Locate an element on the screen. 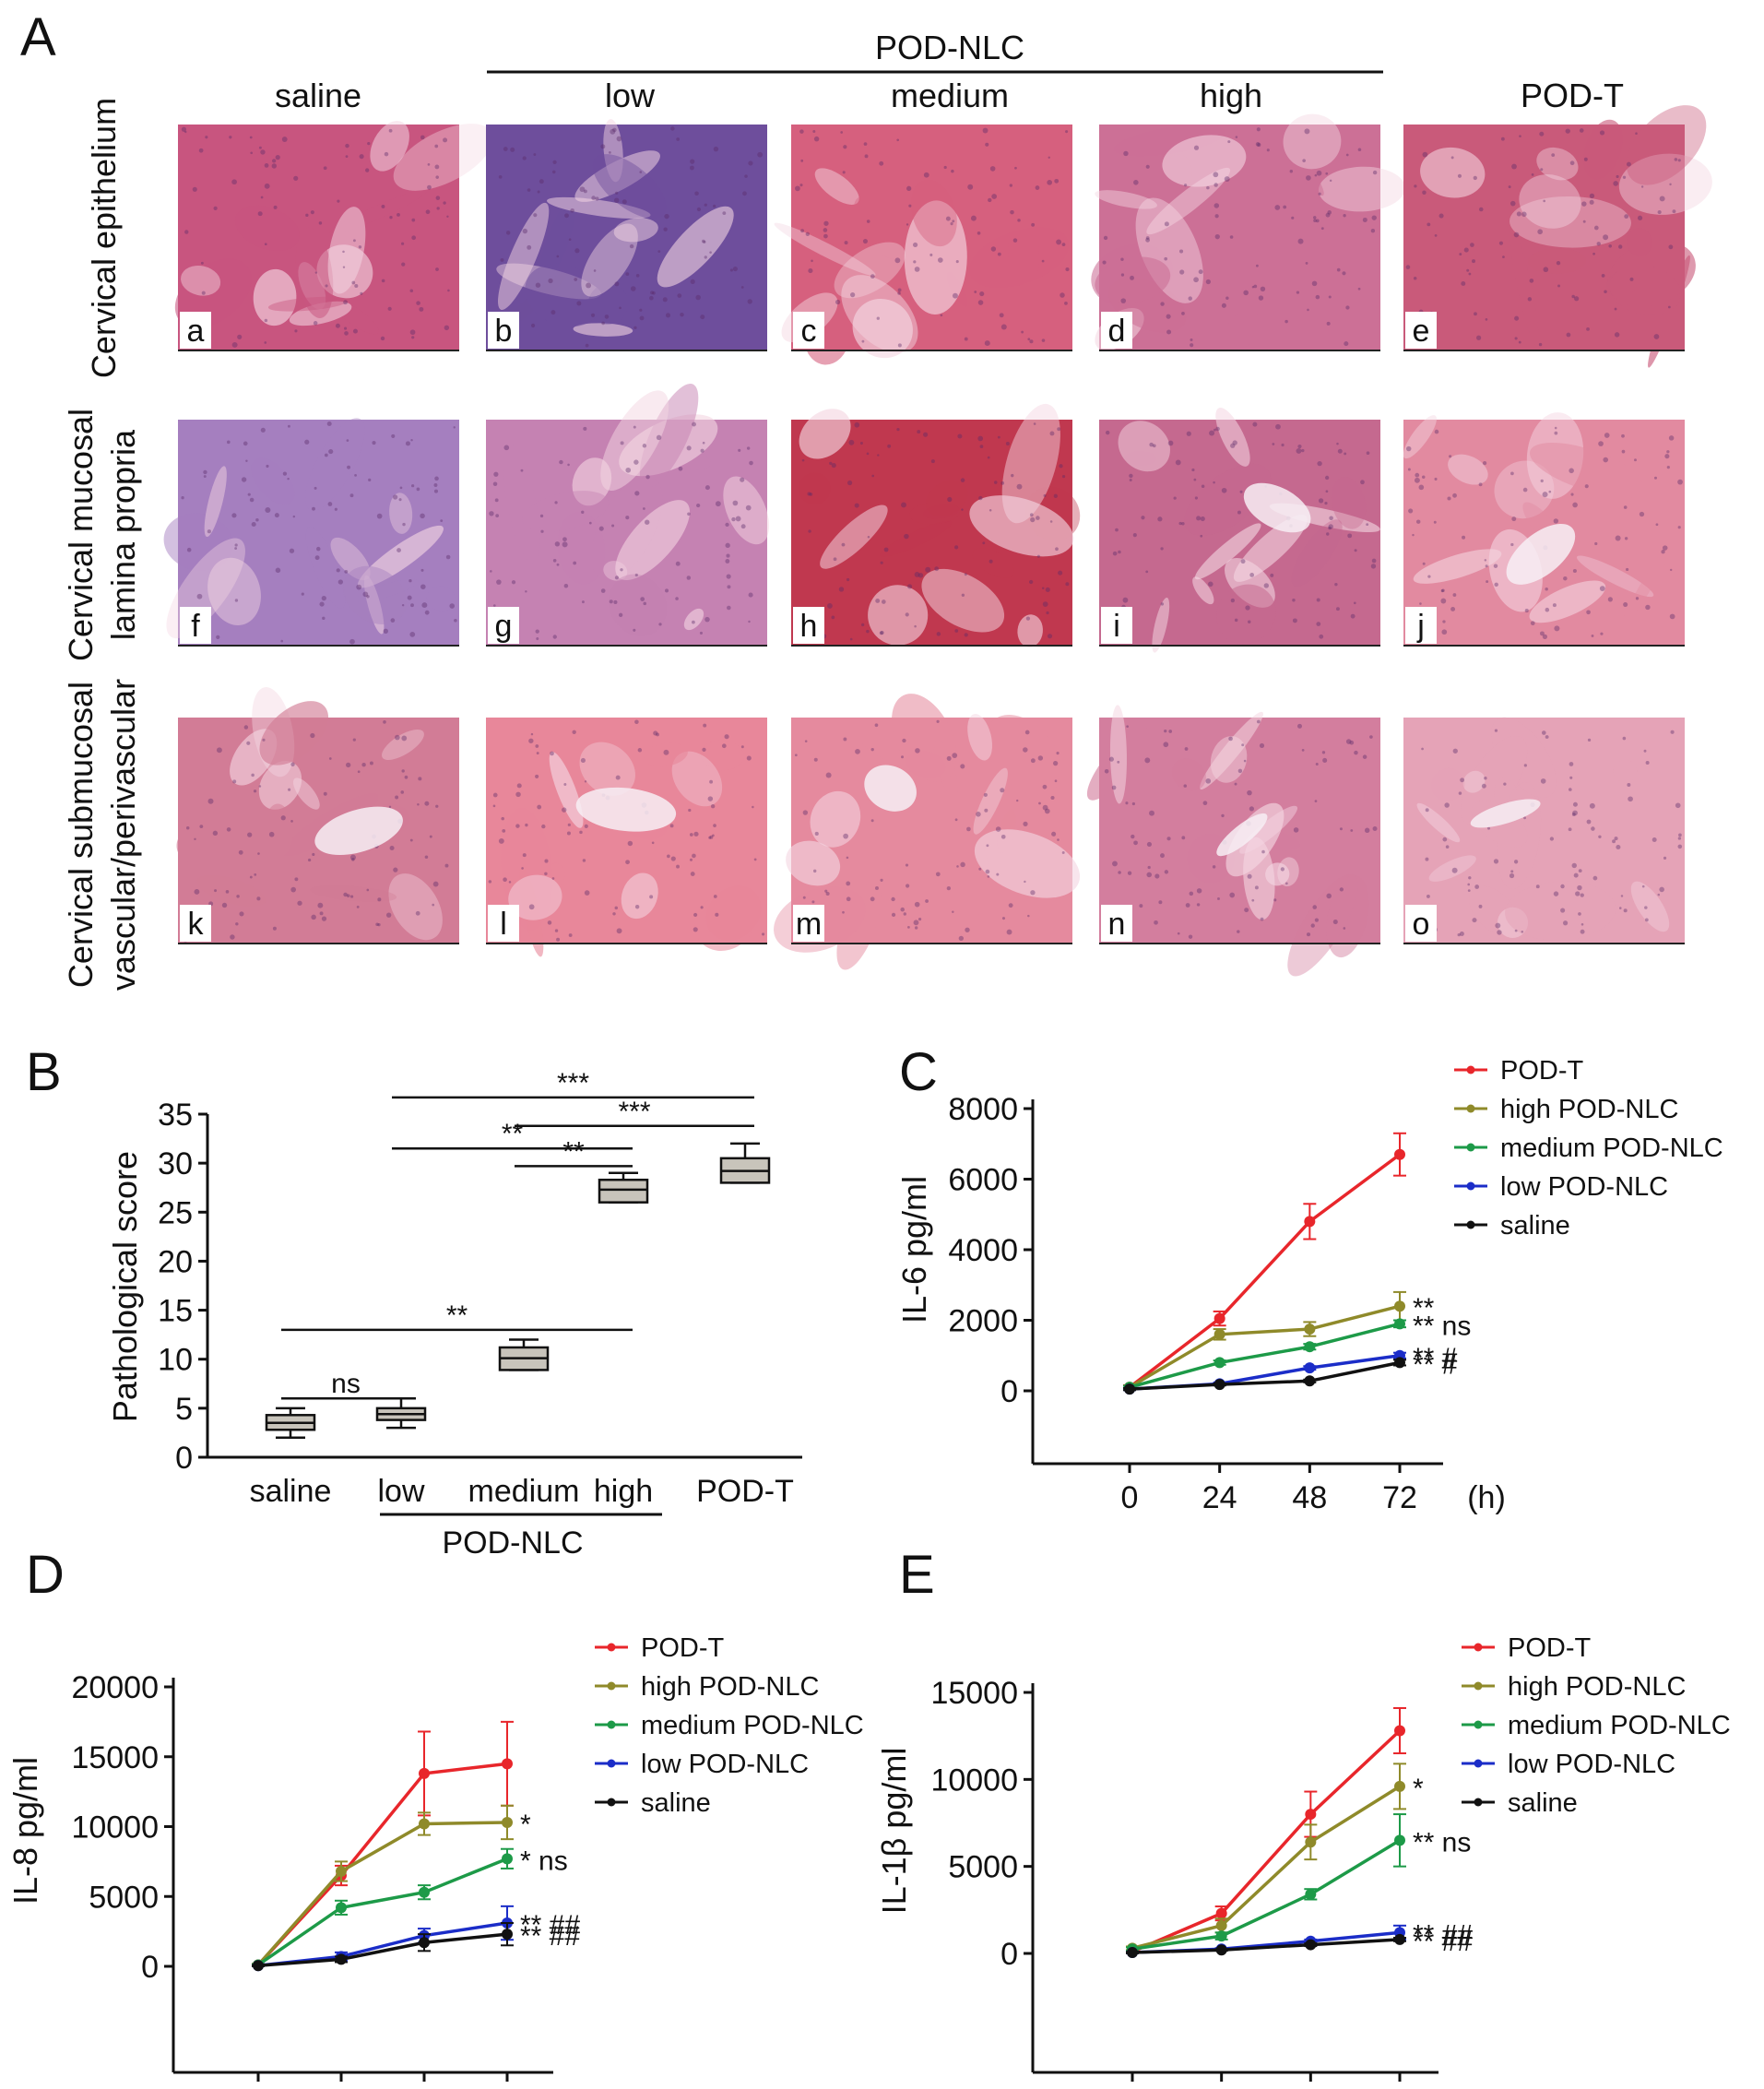 The height and width of the screenshot is (2089, 1764). series-line is located at coordinates (1266, 1895).